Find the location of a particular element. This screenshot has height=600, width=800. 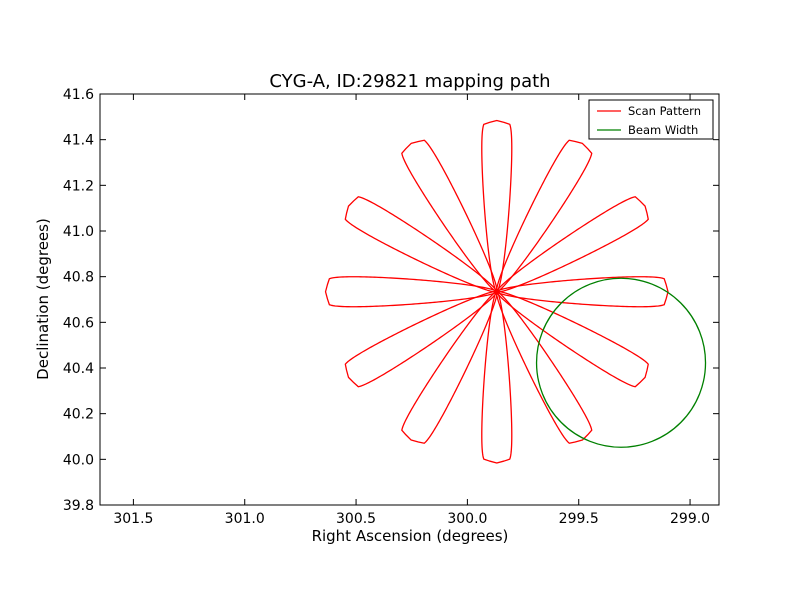

x-tick-label: 299.0 is located at coordinates (690, 519).